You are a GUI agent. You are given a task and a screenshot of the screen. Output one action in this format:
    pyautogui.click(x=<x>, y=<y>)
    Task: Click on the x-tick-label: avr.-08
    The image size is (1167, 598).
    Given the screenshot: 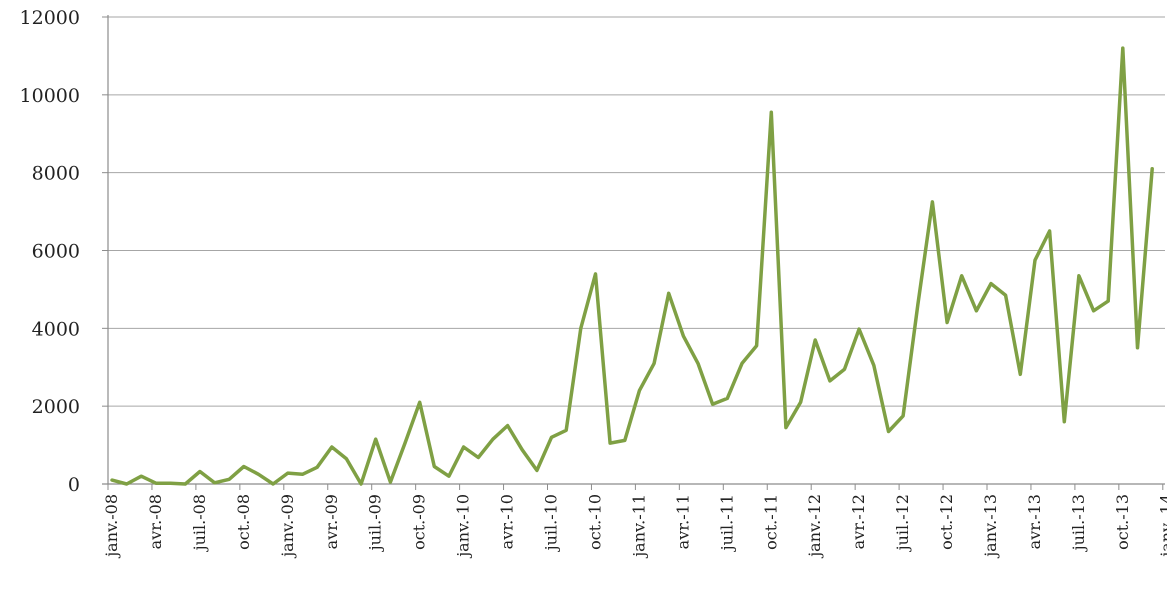 What is the action you would take?
    pyautogui.click(x=155, y=521)
    